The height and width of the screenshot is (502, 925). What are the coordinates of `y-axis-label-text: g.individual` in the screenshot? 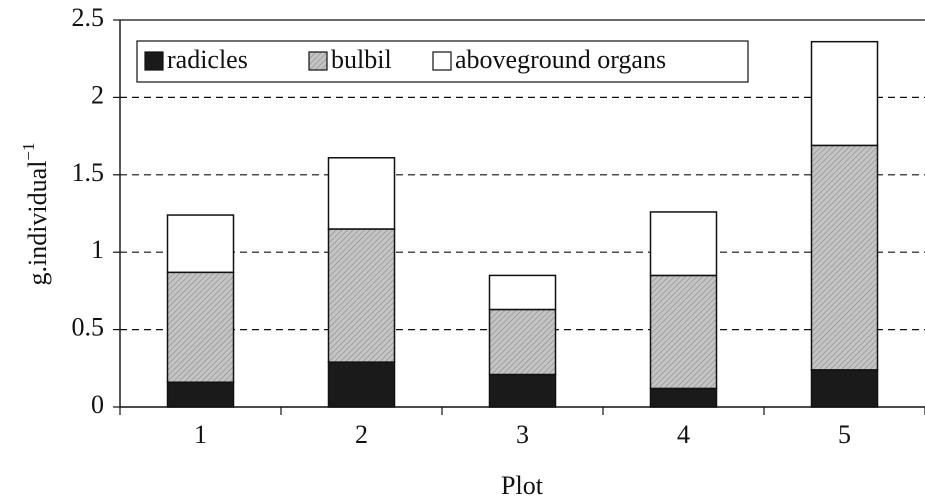 It's located at (37, 223).